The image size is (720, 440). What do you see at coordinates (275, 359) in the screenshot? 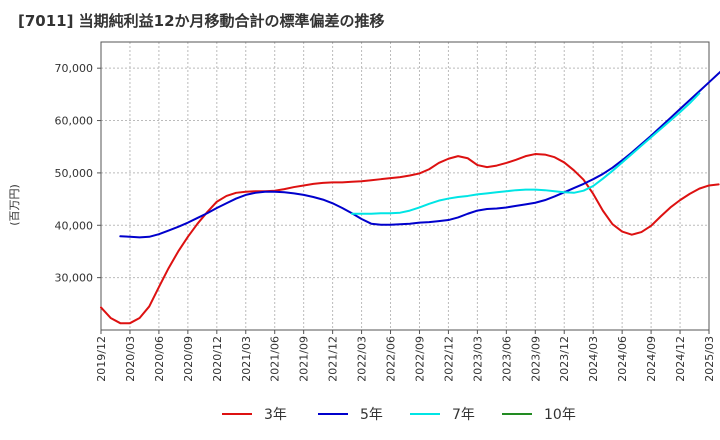
I see `x-tick-label: 2021/06` at bounding box center [275, 359].